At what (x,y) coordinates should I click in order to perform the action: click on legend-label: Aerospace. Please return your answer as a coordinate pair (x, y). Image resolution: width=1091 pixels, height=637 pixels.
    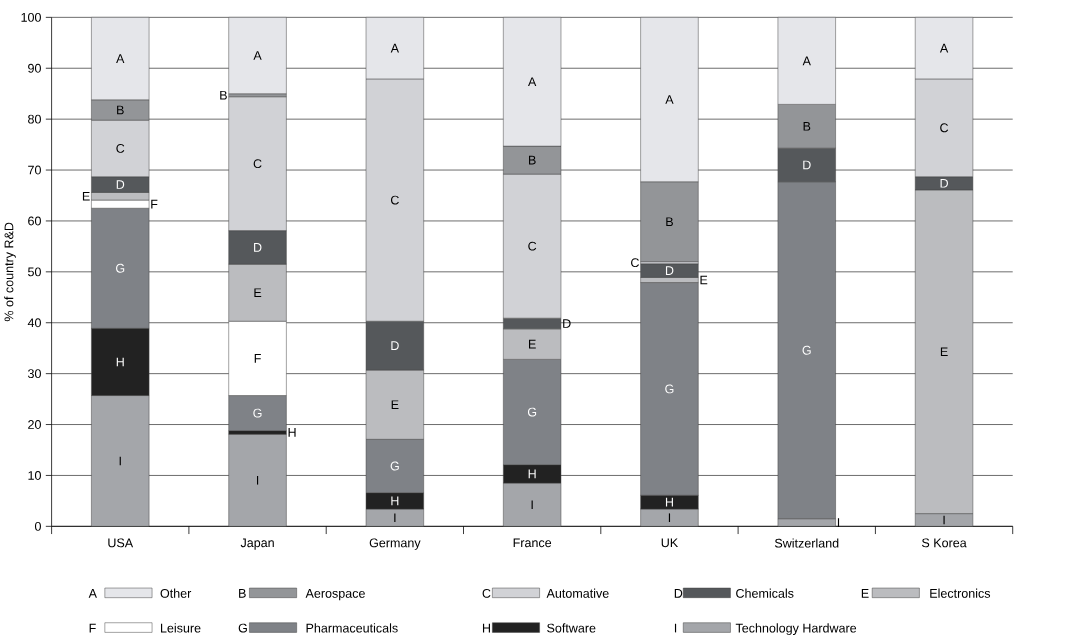
    Looking at the image, I should click on (335, 594).